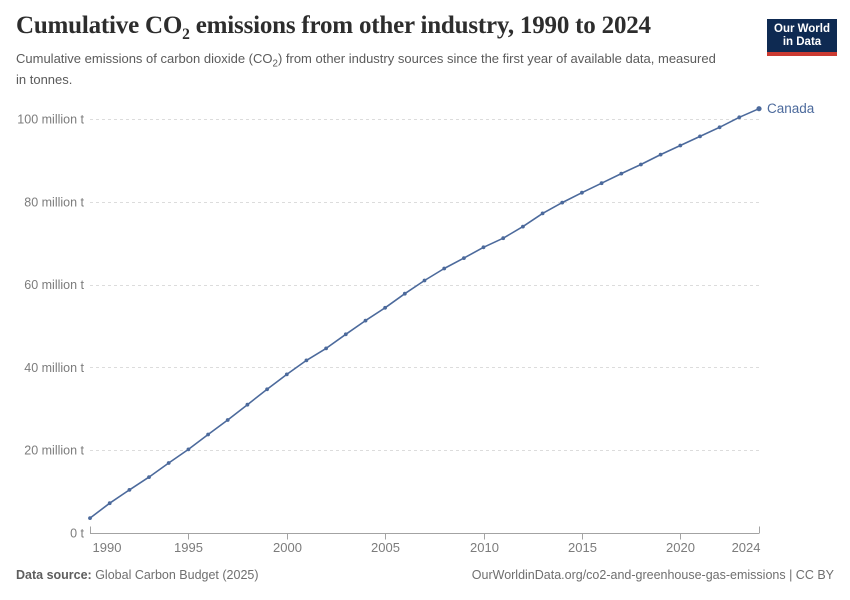 The image size is (850, 600). I want to click on x-axis-tick-label: 2010, so click(484, 547).